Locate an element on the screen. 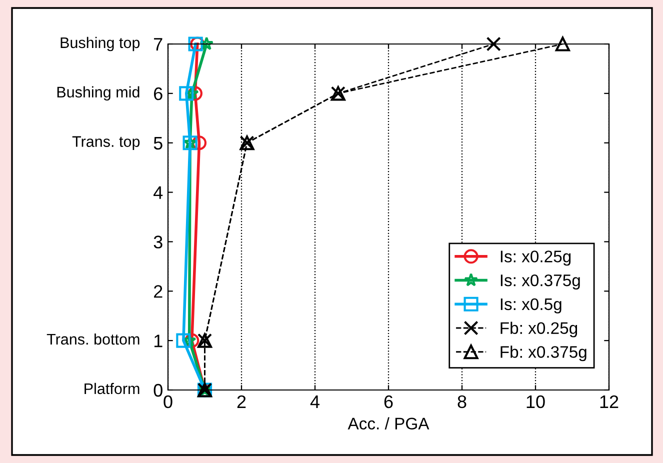  y-tick-label: 5 is located at coordinates (158, 143).